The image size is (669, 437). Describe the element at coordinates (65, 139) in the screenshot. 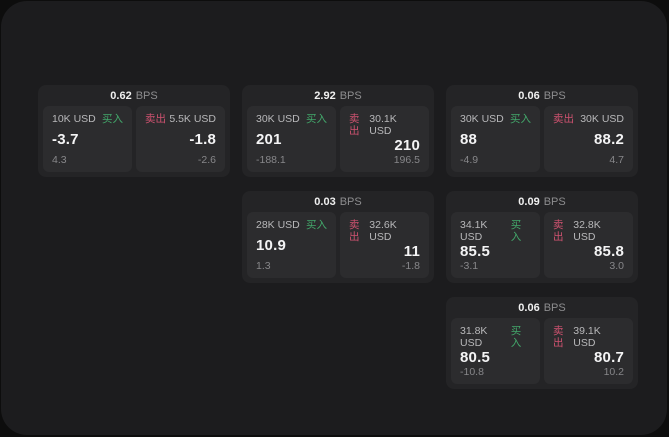

I see `buy-price-value: -3.7` at that location.